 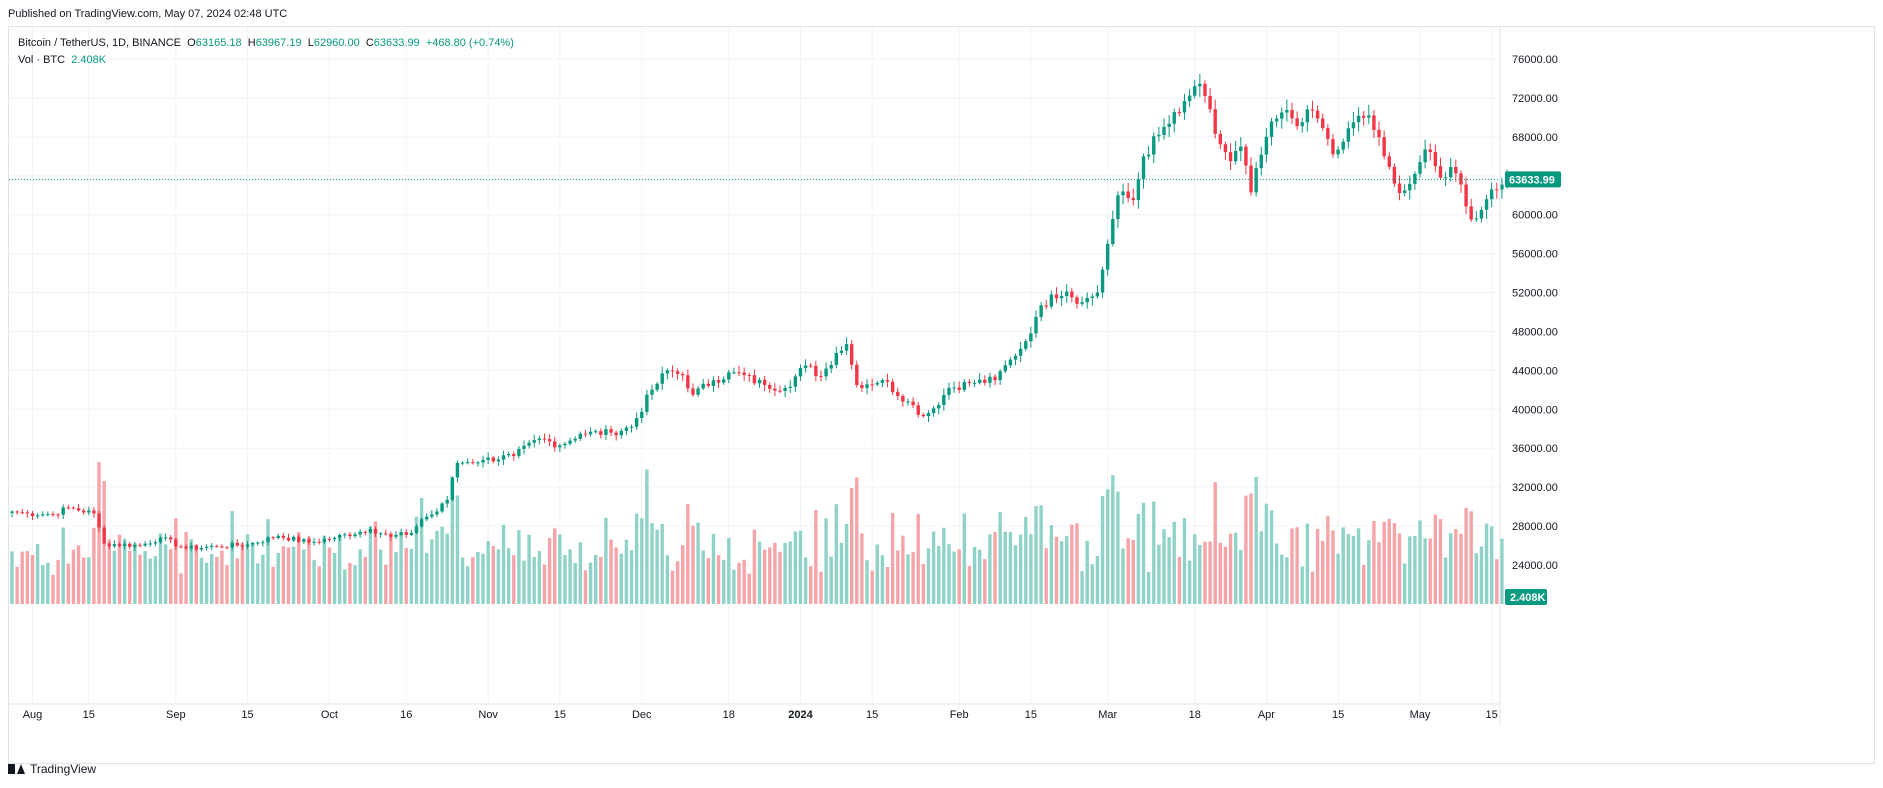 I want to click on last-volume-badge, so click(x=1526, y=597).